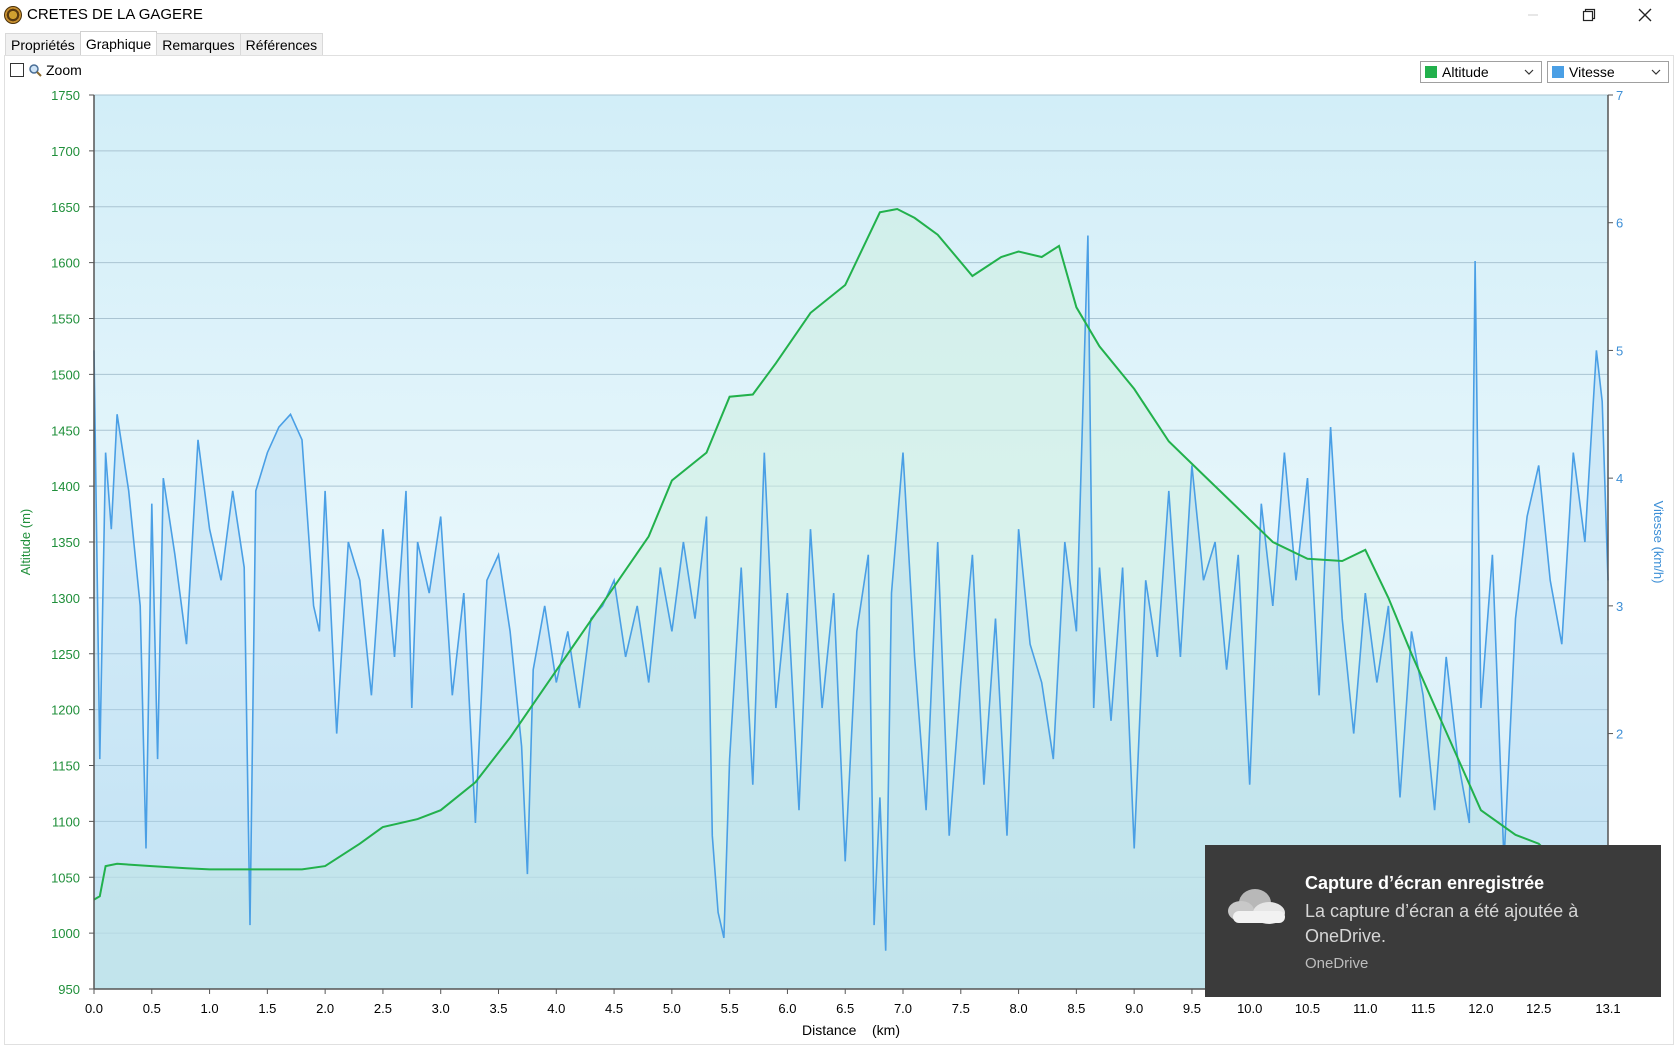 The width and height of the screenshot is (1680, 1050). What do you see at coordinates (65, 207) in the screenshot?
I see `left-tick-label: 1650` at bounding box center [65, 207].